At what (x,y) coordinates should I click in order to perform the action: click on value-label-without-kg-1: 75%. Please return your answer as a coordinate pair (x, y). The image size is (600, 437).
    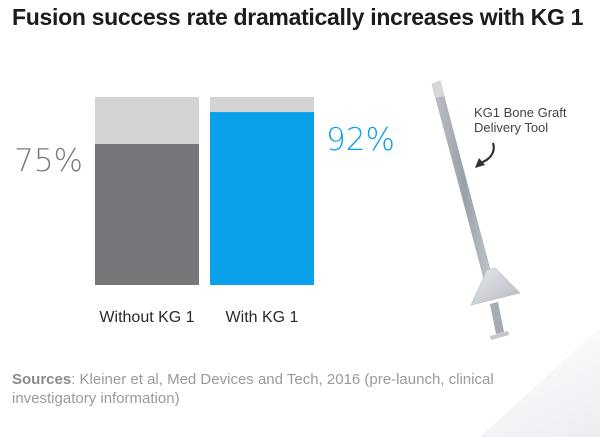
    Looking at the image, I should click on (48, 161).